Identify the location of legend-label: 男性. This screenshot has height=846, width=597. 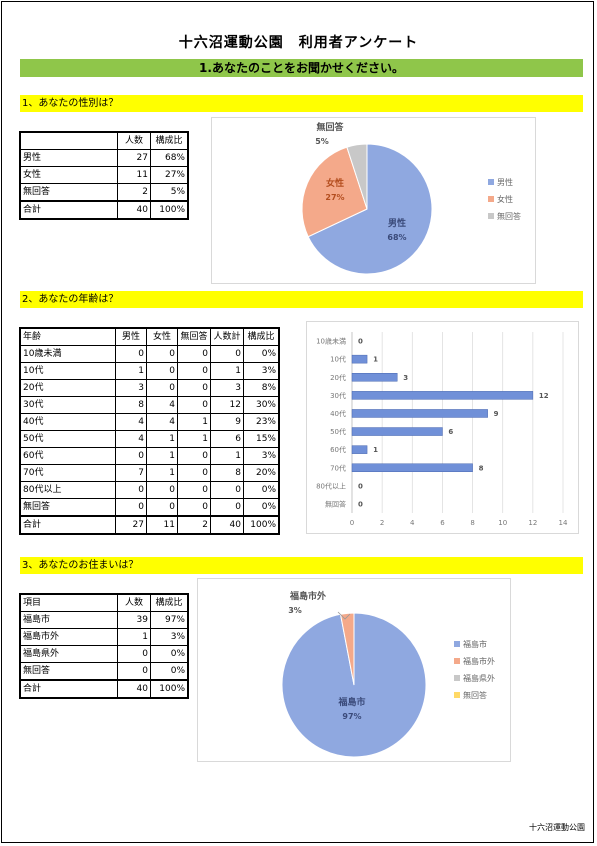
(505, 182).